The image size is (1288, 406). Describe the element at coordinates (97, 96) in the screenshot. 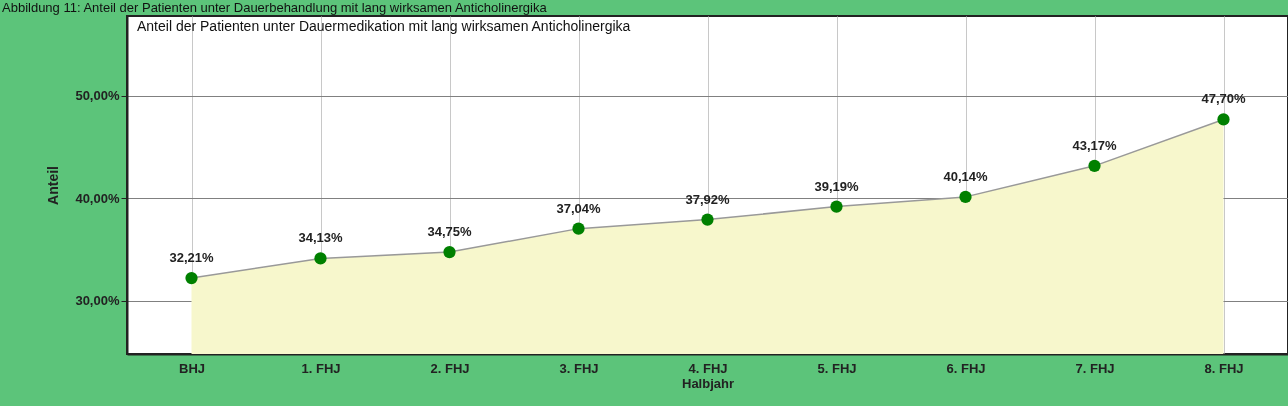

I see `y-tick-label: 50,00%` at that location.